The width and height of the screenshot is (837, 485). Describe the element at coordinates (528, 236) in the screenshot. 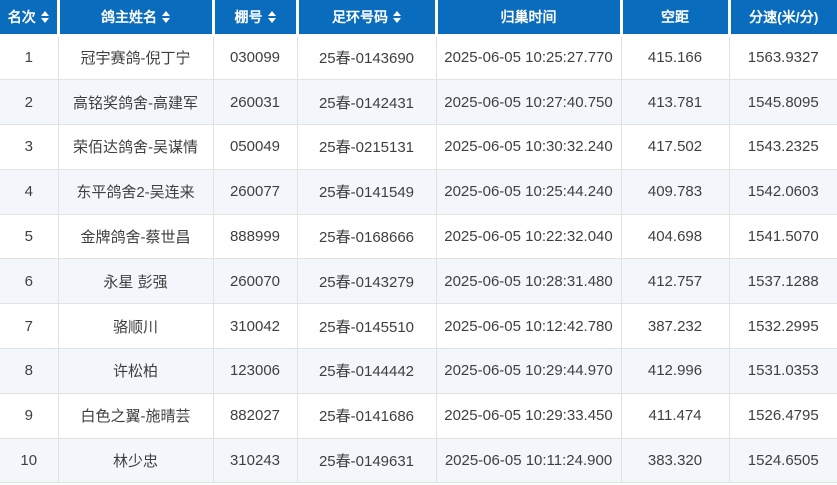

I see `cell-return-time: 2025-06-05 10:22:32.040` at that location.